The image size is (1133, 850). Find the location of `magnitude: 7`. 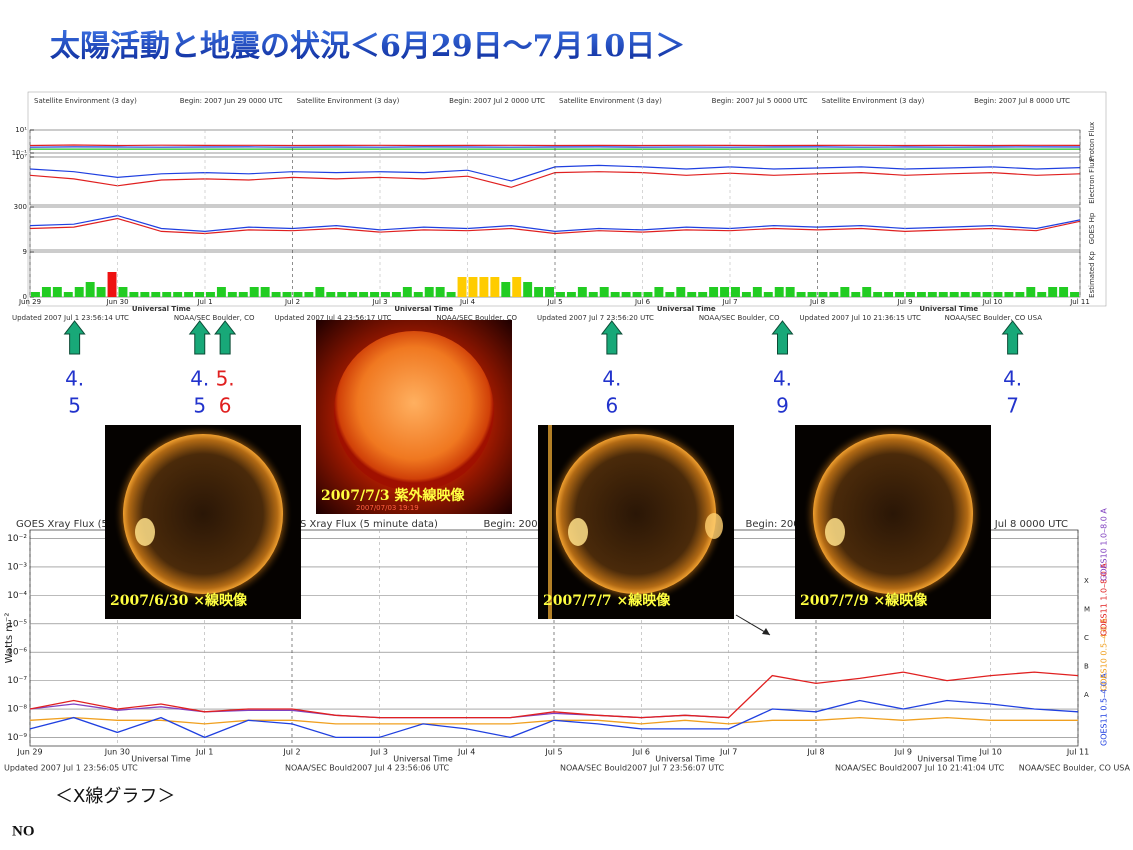

magnitude: 7 is located at coordinates (1012, 406).